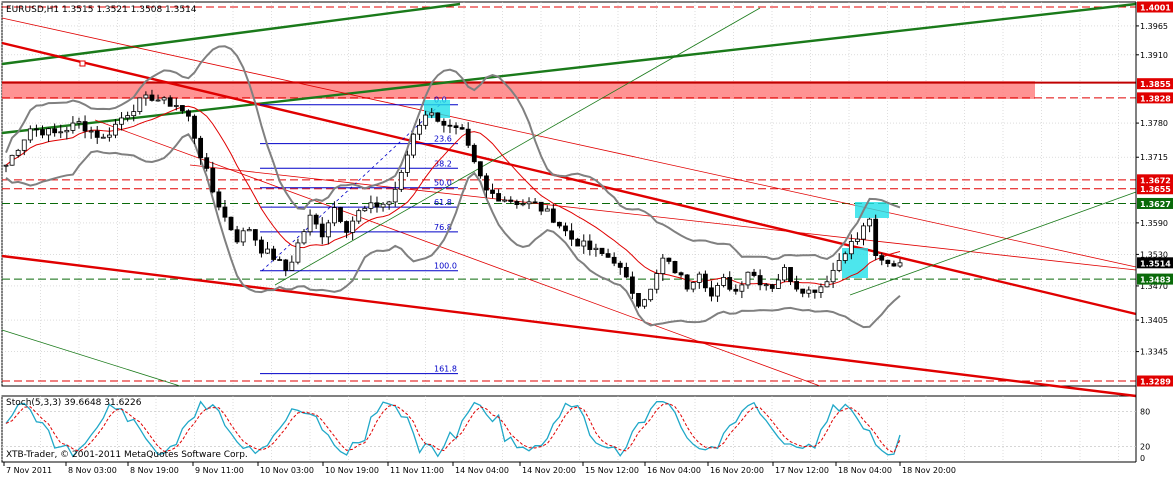  Describe the element at coordinates (443, 163) in the screenshot. I see `fibonacci-level-label: 38.2` at that location.